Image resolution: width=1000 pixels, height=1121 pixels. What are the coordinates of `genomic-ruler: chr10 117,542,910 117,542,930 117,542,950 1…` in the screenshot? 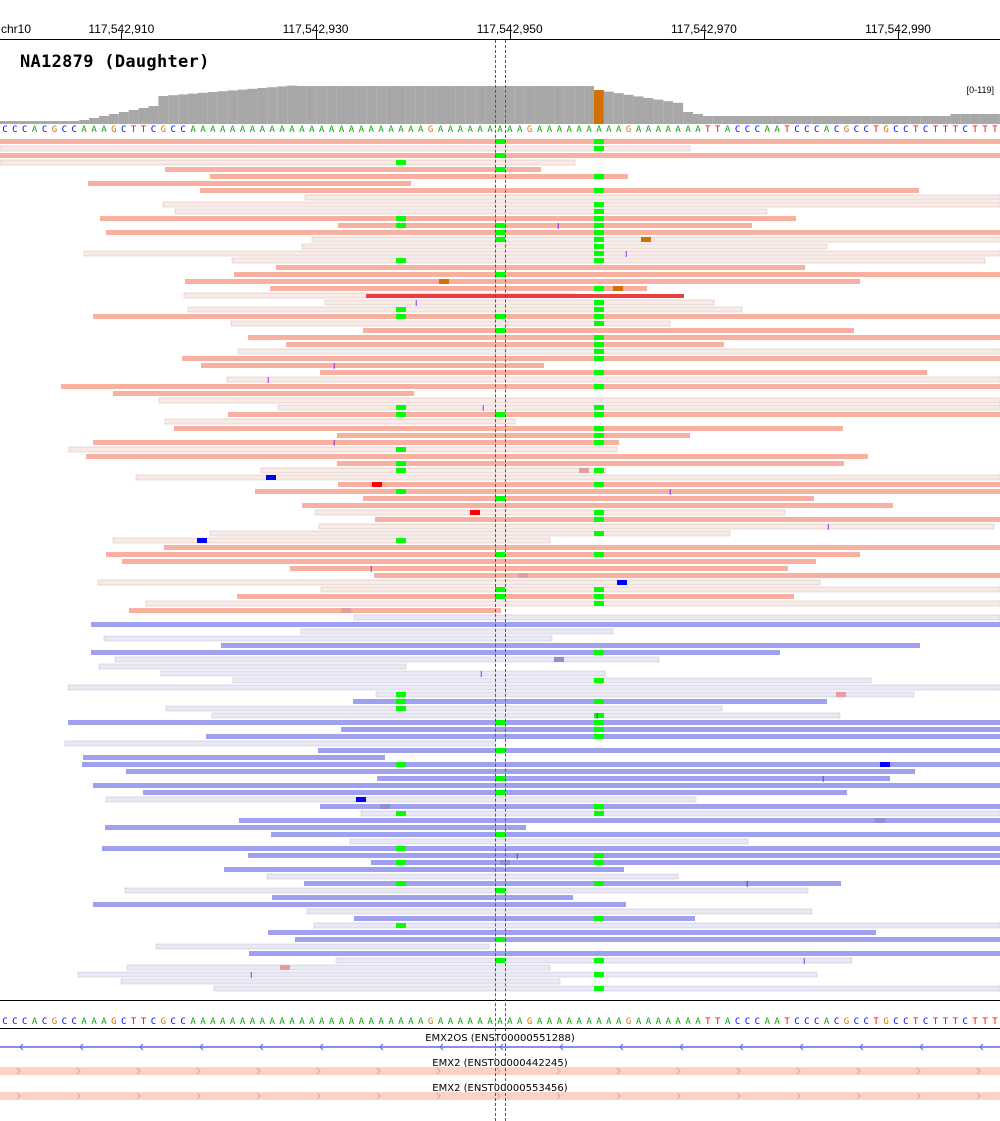 It's located at (500, 20).